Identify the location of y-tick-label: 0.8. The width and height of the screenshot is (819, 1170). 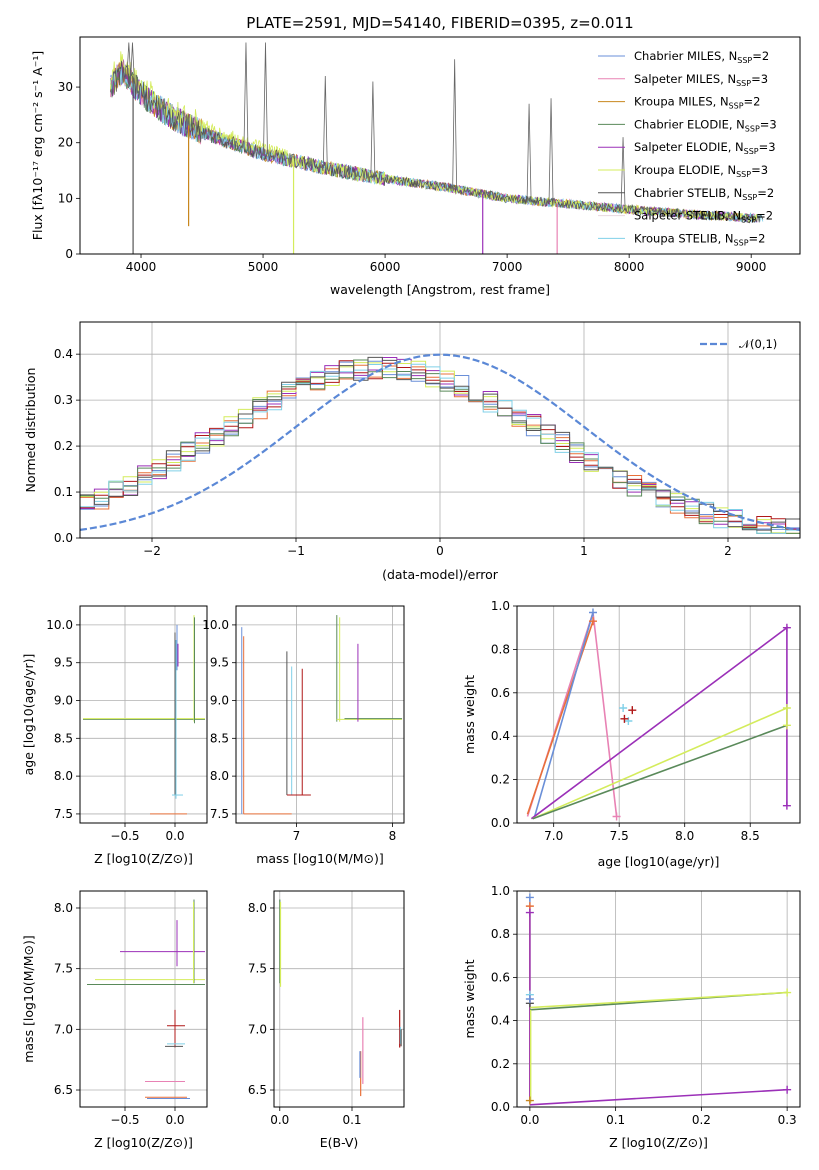
(500, 649).